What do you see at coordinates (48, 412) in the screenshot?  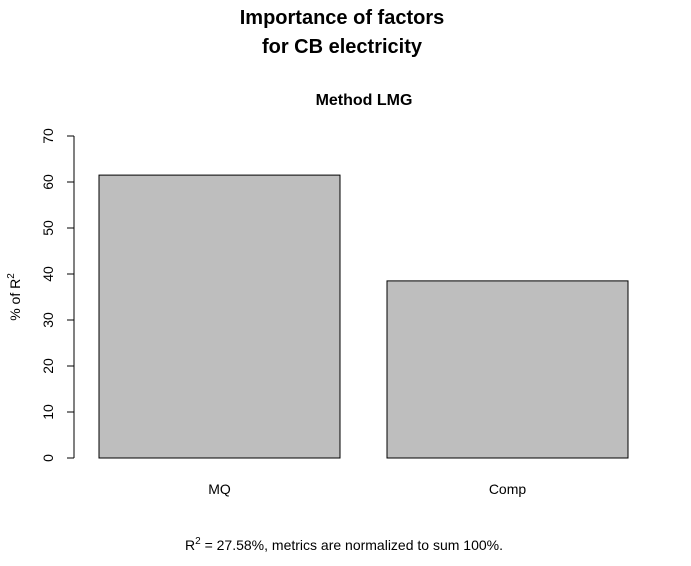 I see `y-tick-label: 10` at bounding box center [48, 412].